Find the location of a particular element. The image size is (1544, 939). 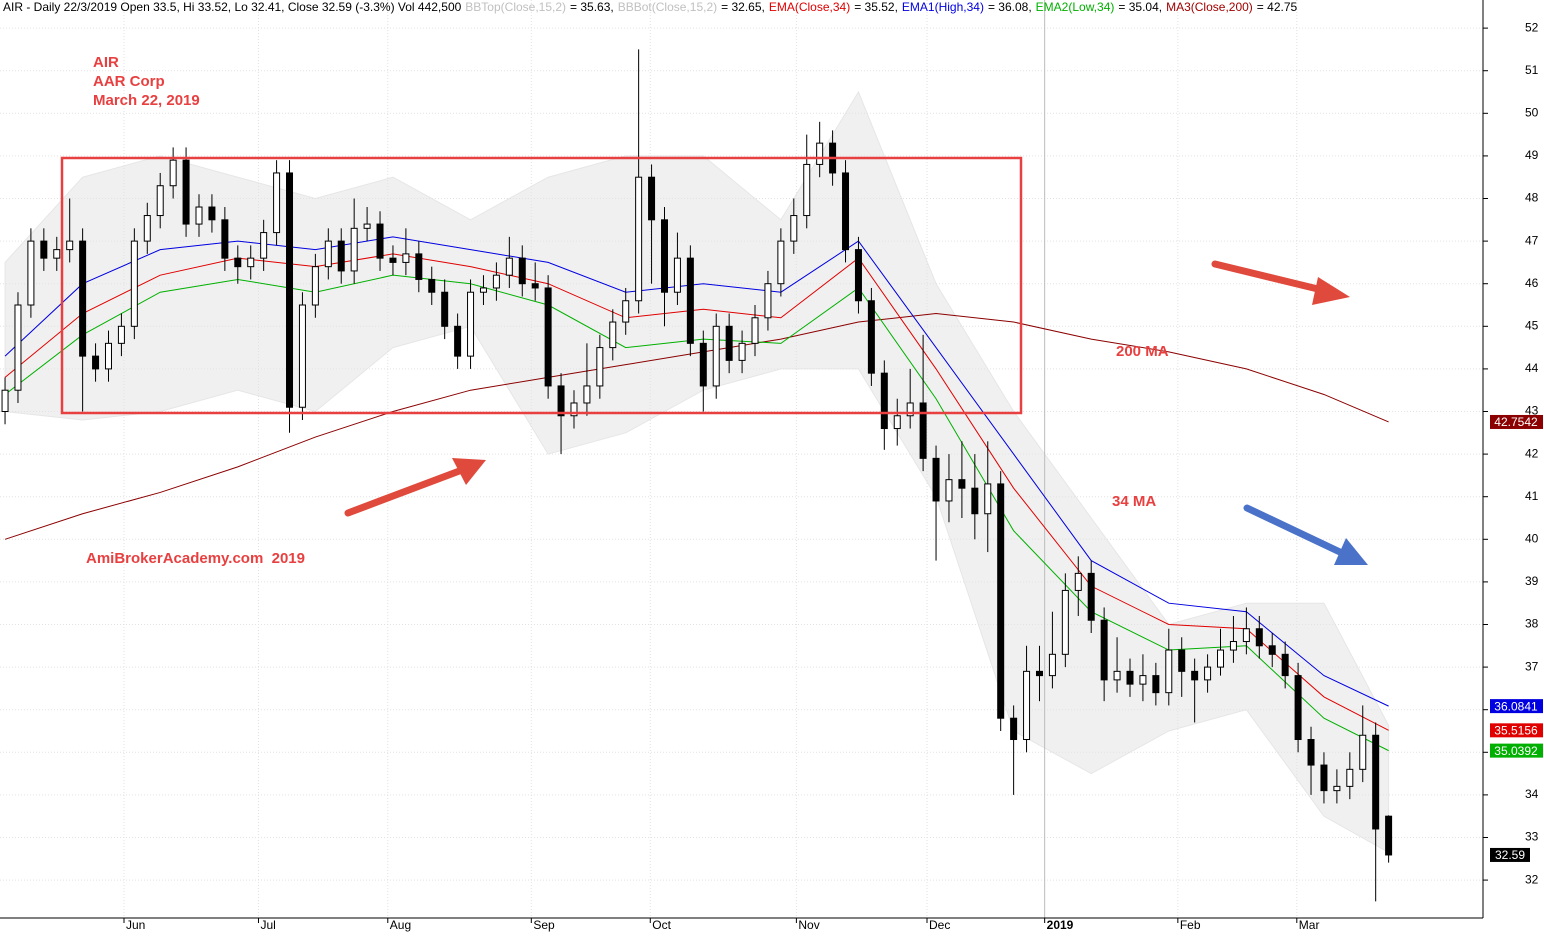

y-tick-label: 43 is located at coordinates (1532, 411).